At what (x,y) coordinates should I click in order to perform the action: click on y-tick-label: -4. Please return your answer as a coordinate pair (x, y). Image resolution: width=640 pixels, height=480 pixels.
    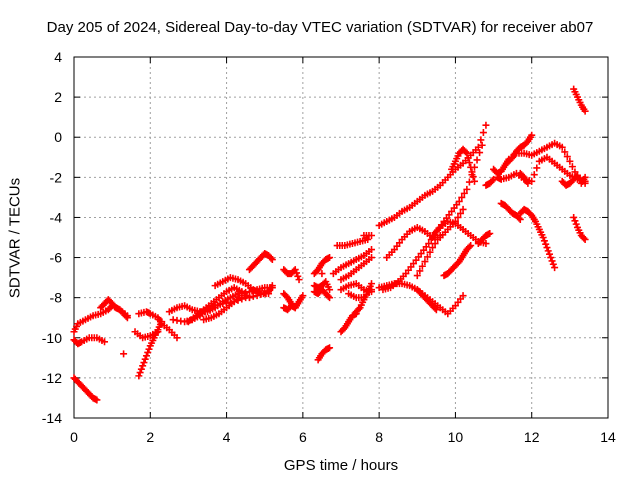
    Looking at the image, I should click on (56, 217).